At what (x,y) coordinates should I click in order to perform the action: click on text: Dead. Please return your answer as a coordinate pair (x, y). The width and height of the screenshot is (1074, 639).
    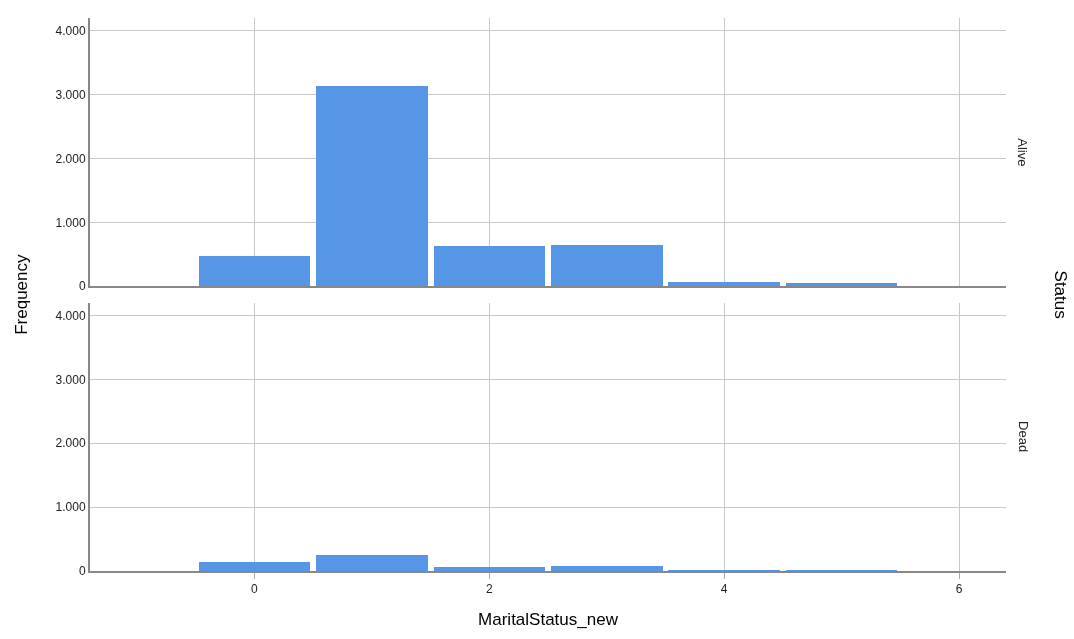
    Looking at the image, I should click on (1023, 437).